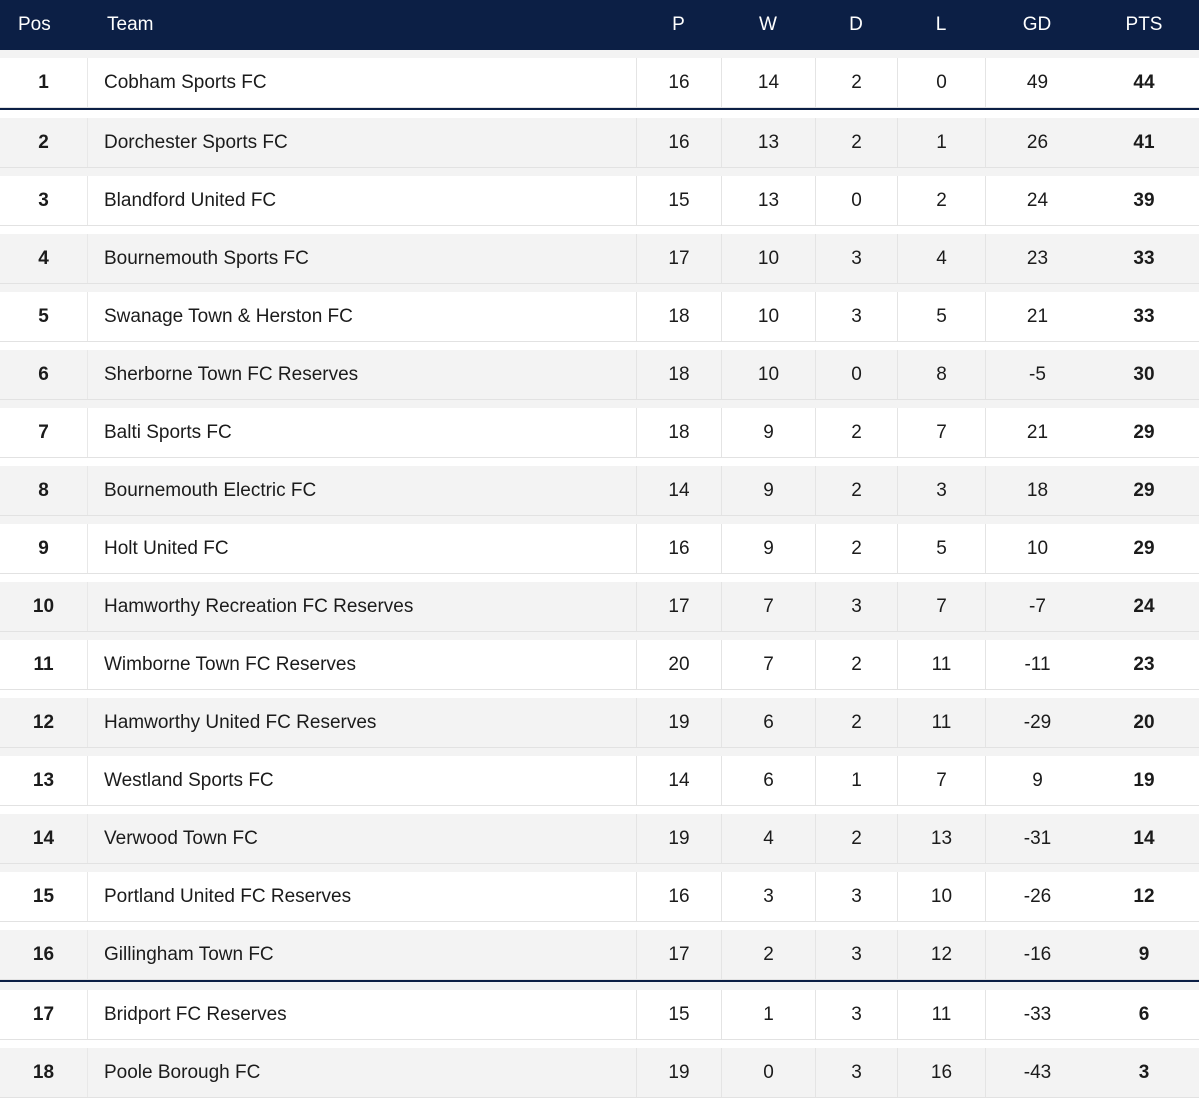 This screenshot has width=1199, height=1098. I want to click on table-row: 2 Dorchester Sports FC 16 13 2 1 26 41, so click(599, 143).